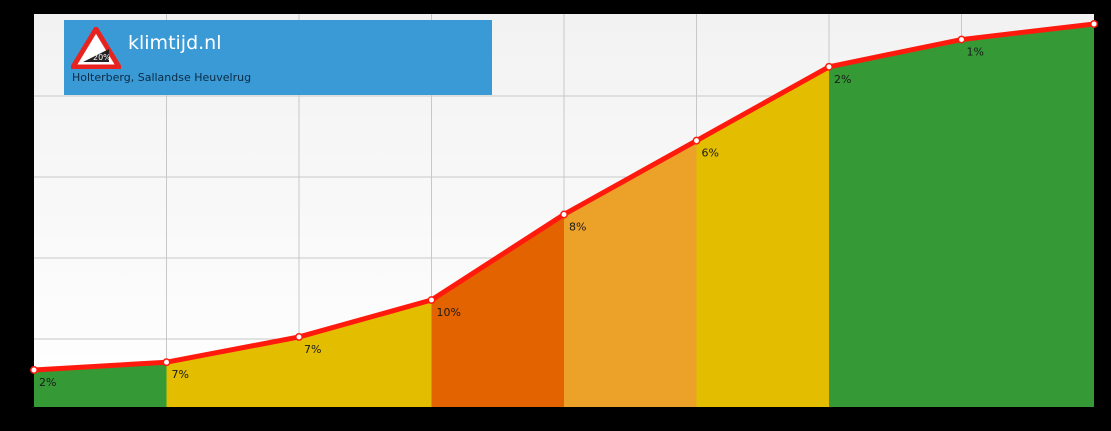 This screenshot has height=431, width=1111. What do you see at coordinates (162, 77) in the screenshot?
I see `climb-location: Holterberg, Sallandse Heuvelrug` at bounding box center [162, 77].